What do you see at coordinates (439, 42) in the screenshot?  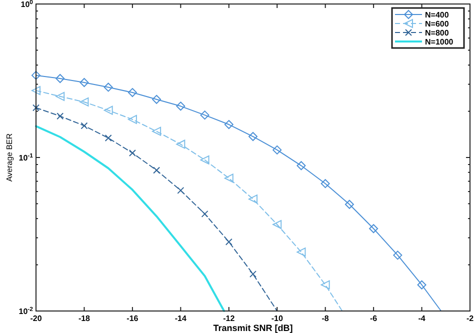 I see `legend-label: N=1000` at bounding box center [439, 42].